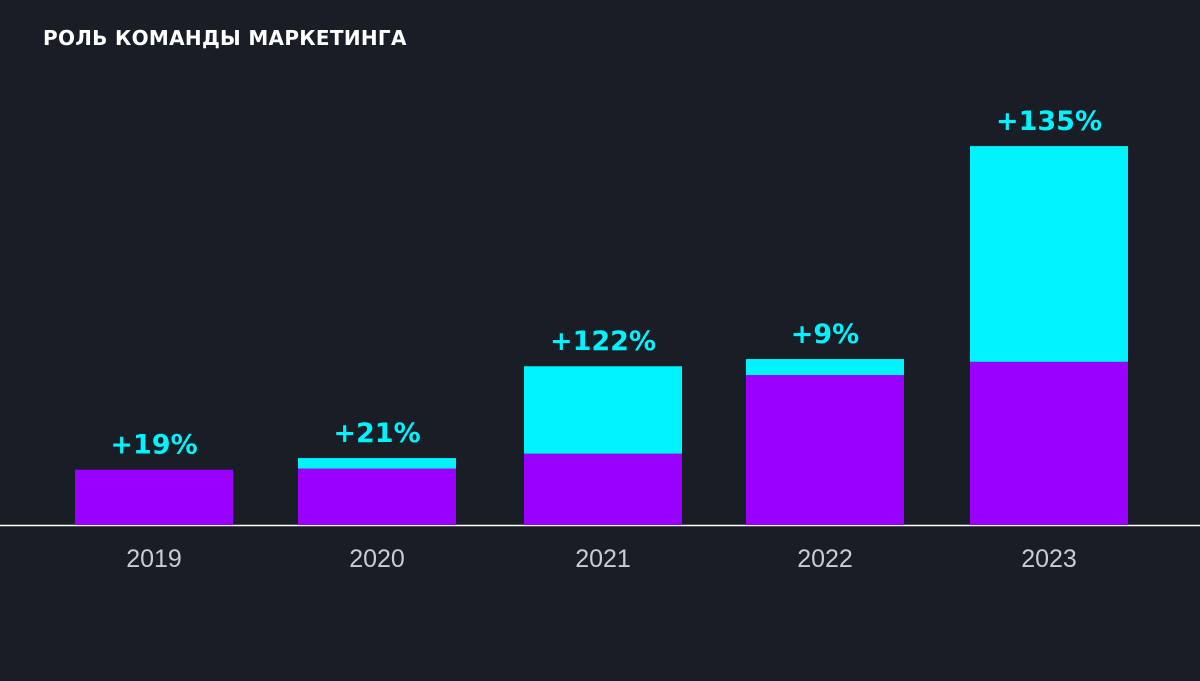 The image size is (1200, 681). Describe the element at coordinates (603, 489) in the screenshot. I see `bar-base-2021` at that location.